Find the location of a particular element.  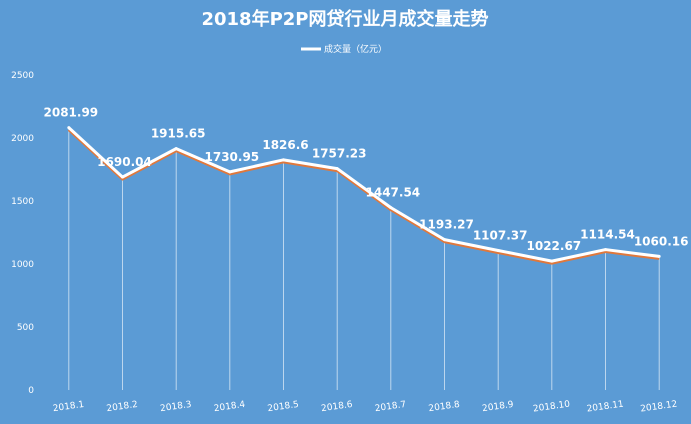

x-tick-label: 2018.3 is located at coordinates (176, 407).